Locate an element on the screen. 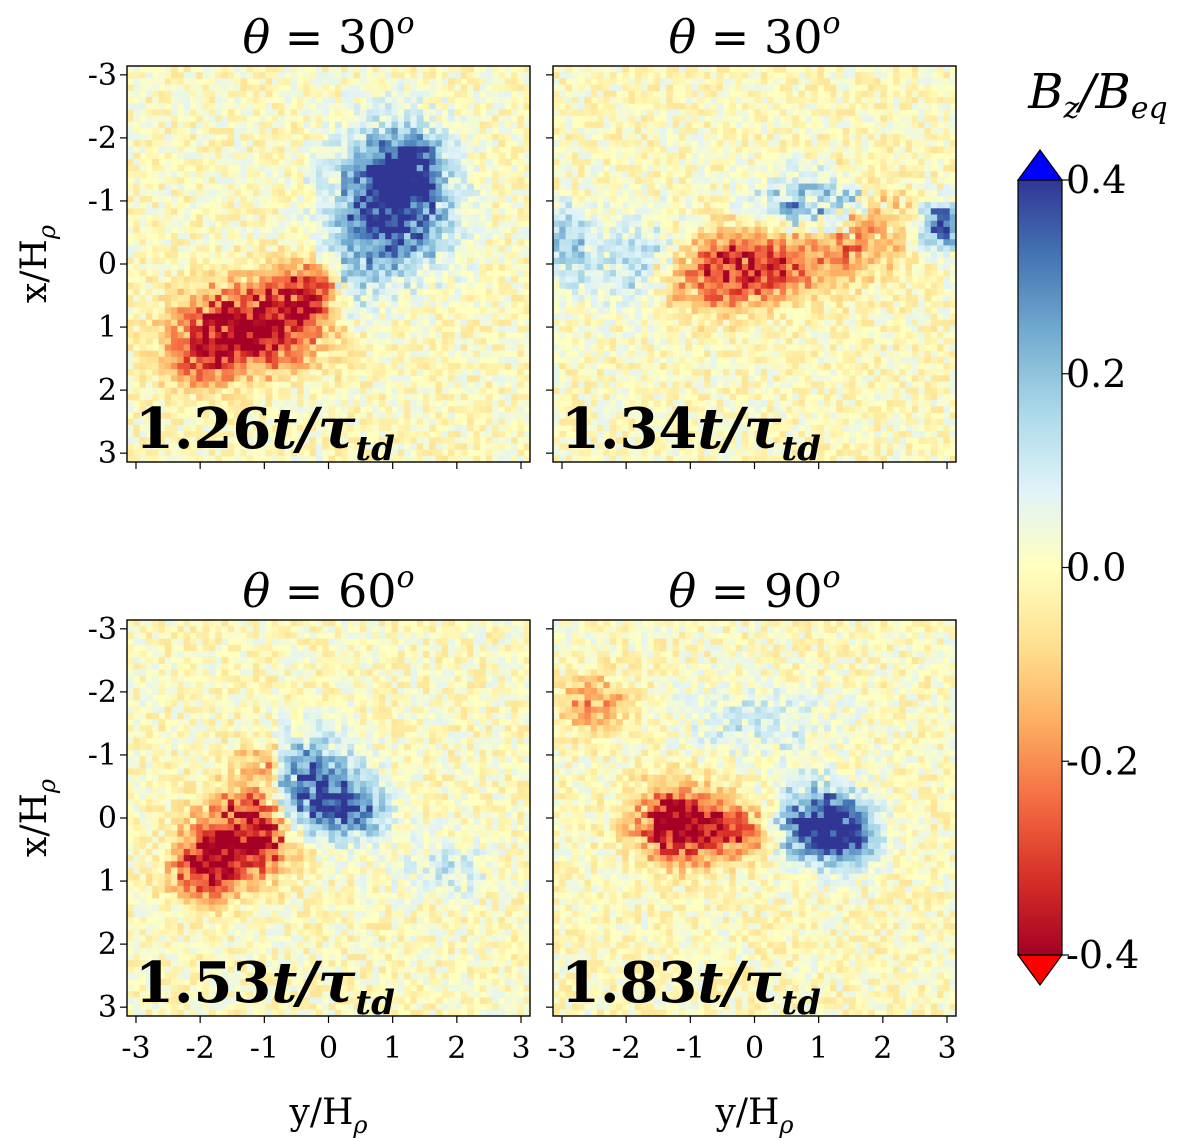 The width and height of the screenshot is (1200, 1140). colorbar-extend-high is located at coordinates (1040, 164).